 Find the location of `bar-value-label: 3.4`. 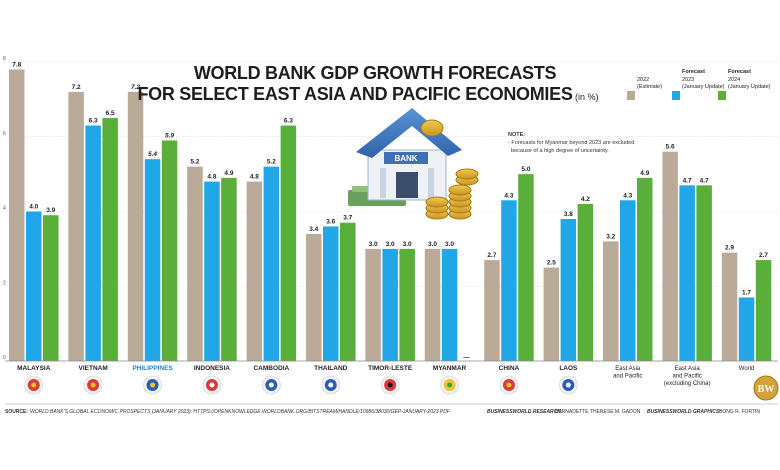

bar-value-label: 3.4 is located at coordinates (313, 229).